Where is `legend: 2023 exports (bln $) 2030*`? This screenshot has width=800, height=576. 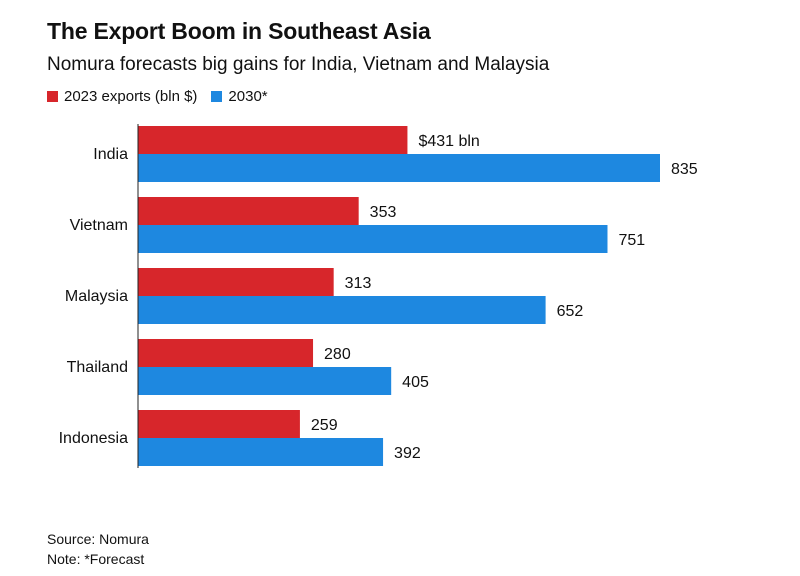 legend: 2023 exports (bln $) 2030* is located at coordinates (164, 96).